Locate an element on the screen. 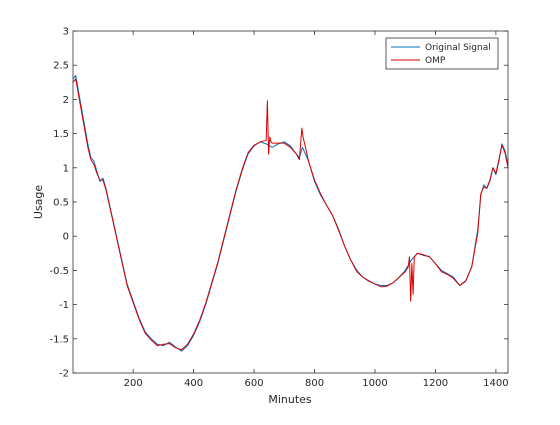 The width and height of the screenshot is (560, 425). y-tick-label: 2.5 is located at coordinates (61, 66).